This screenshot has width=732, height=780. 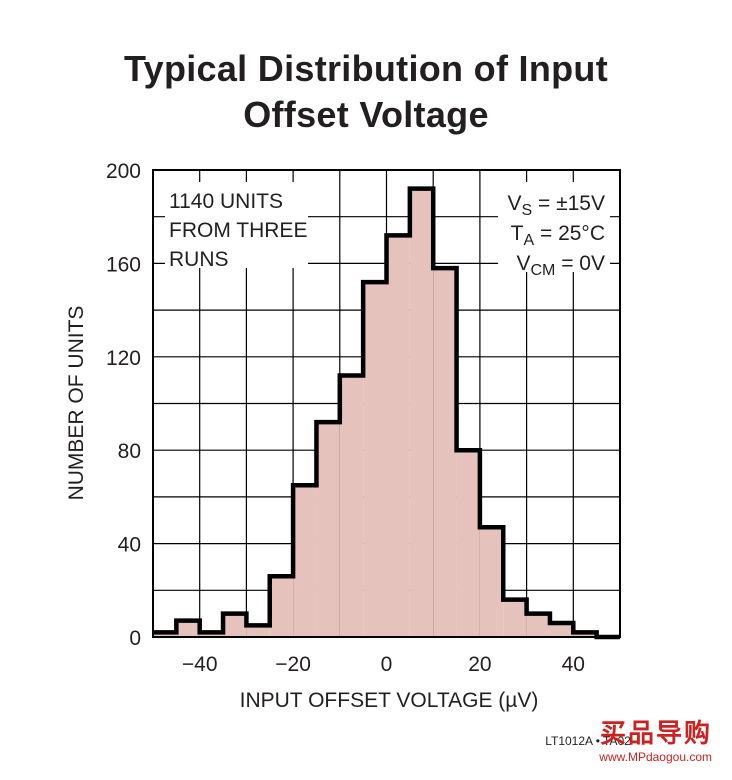 I want to click on annotation-left-background, so click(x=236, y=225).